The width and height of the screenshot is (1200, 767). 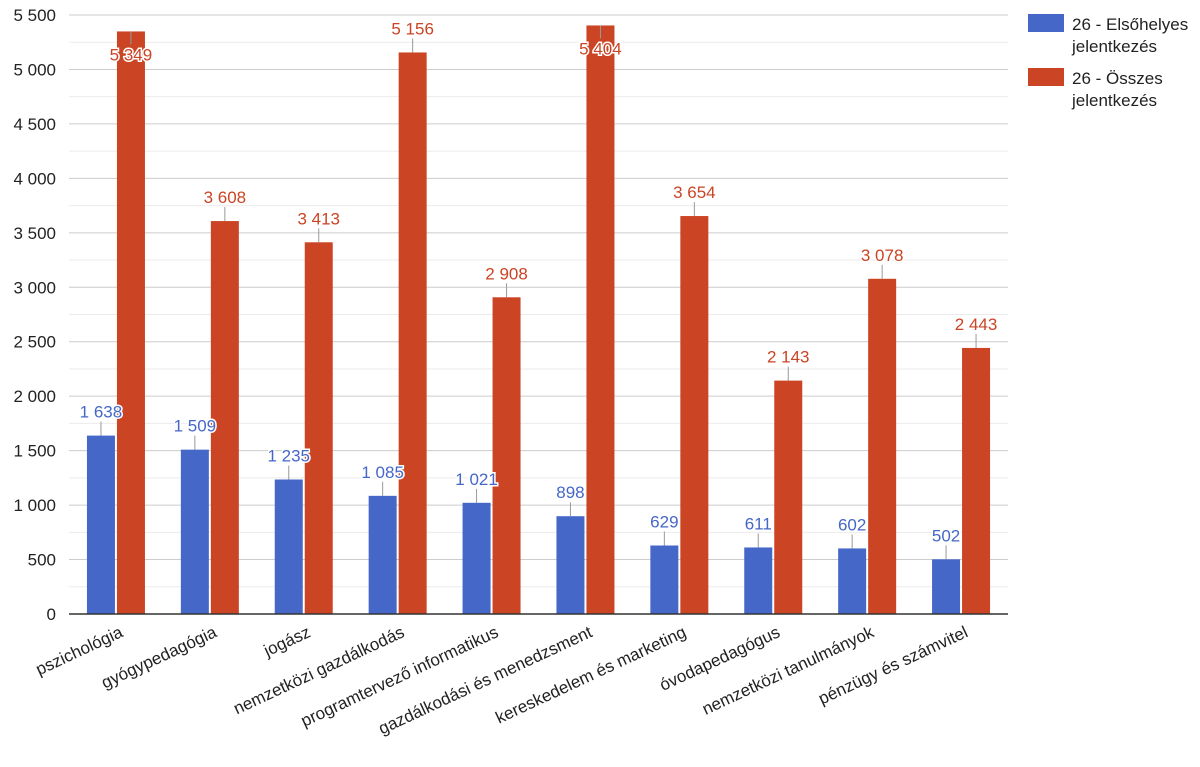 What do you see at coordinates (318, 218) in the screenshot?
I see `data-label: 3 413` at bounding box center [318, 218].